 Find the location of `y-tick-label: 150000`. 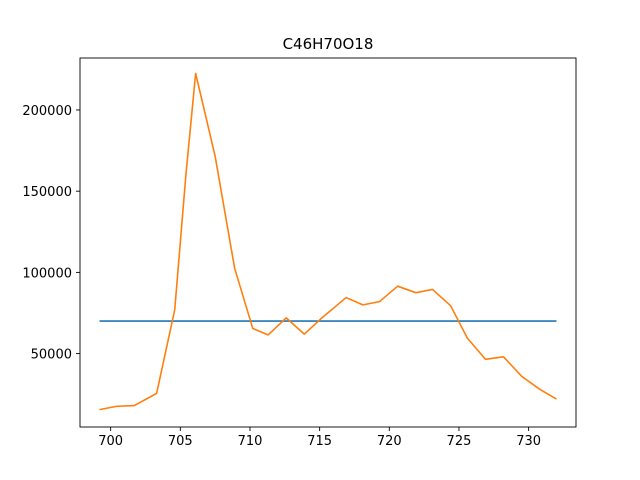

y-tick-label: 150000 is located at coordinates (47, 192).